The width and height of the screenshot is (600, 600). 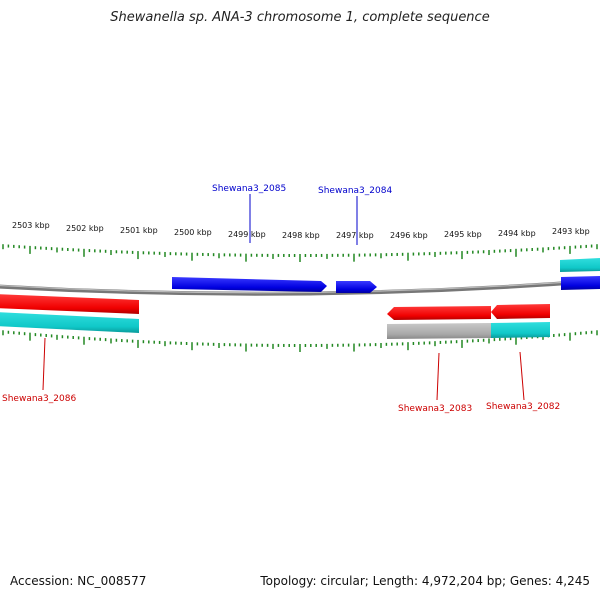 What do you see at coordinates (69, 304) in the screenshot?
I see `gene-Shewana3_2086` at bounding box center [69, 304].